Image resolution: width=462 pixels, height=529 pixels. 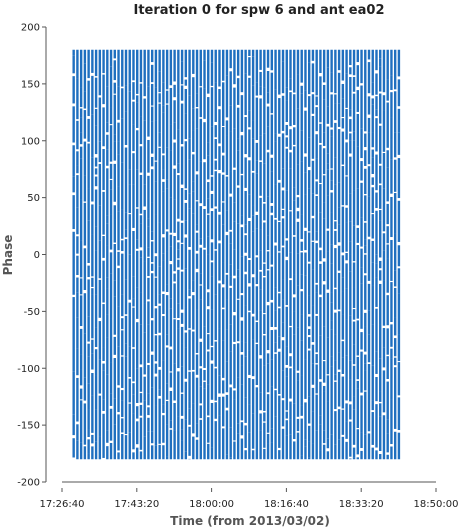 I want to click on y-axis-label: Phase, so click(x=8, y=255).